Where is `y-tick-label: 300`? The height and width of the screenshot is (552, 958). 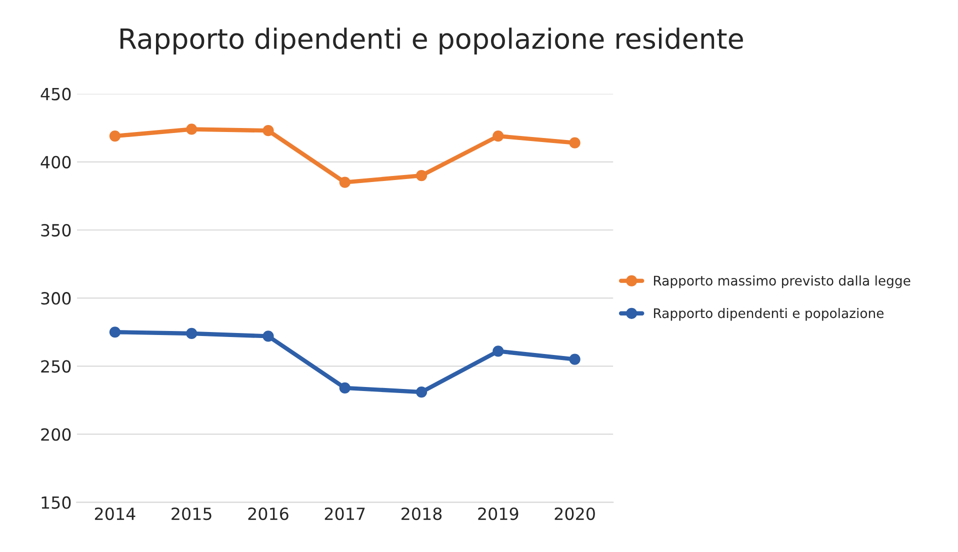 y-tick-label: 300 is located at coordinates (56, 298).